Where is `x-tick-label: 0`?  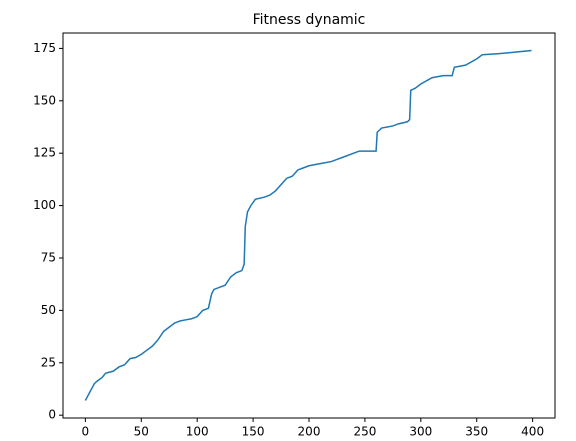 x-tick-label: 0 is located at coordinates (86, 432).